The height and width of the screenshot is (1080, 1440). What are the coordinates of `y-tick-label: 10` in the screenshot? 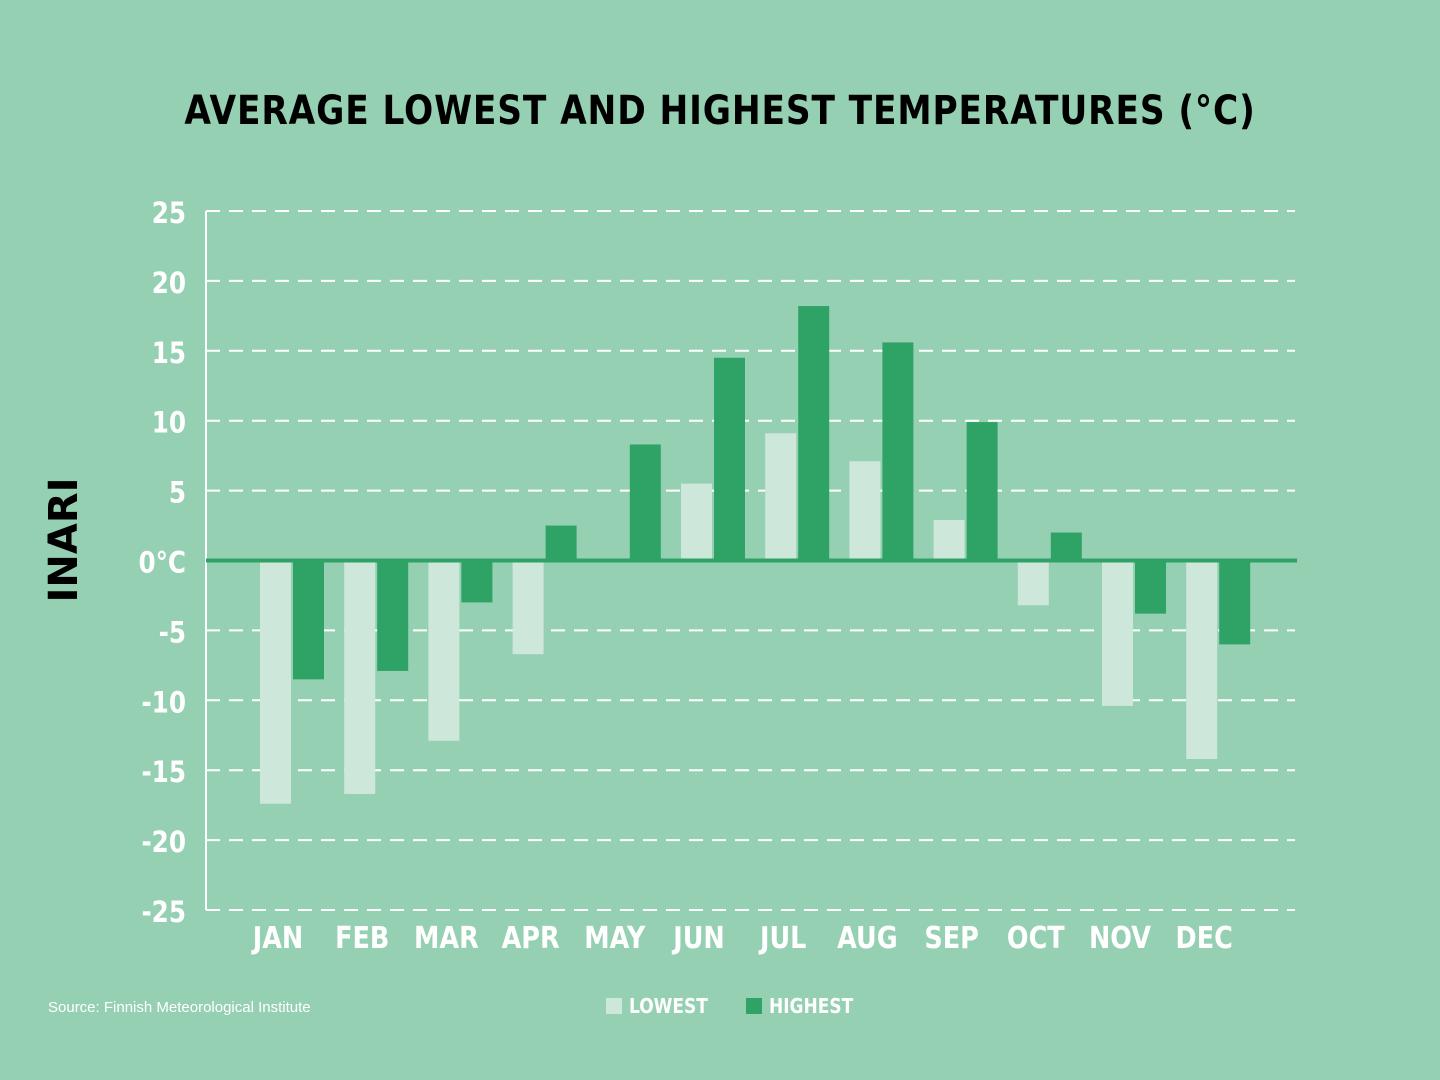 It's located at (169, 423).